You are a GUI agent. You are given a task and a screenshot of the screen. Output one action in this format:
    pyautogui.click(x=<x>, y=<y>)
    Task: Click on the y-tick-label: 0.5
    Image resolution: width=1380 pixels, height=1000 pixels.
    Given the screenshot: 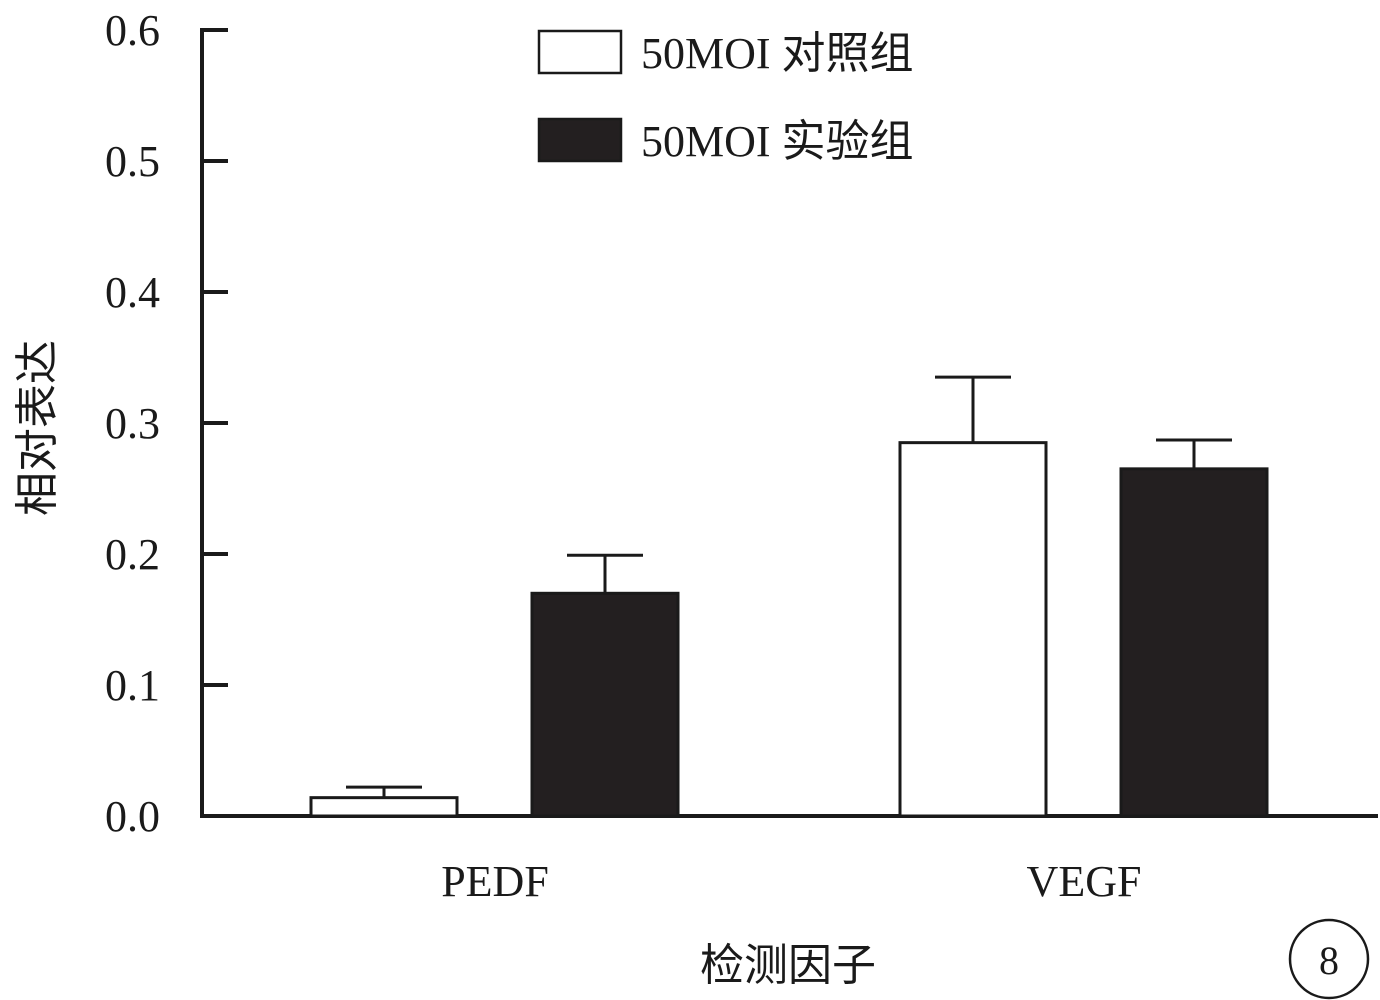 What is the action you would take?
    pyautogui.click(x=132, y=161)
    